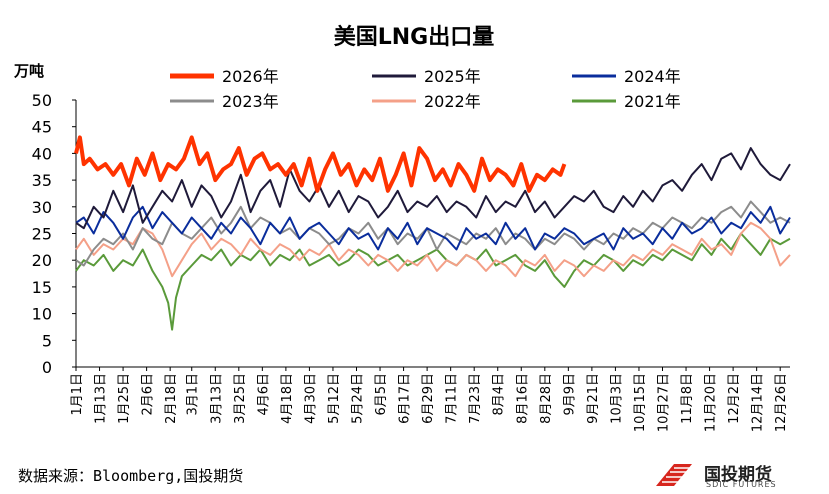  What do you see at coordinates (124, 398) in the screenshot?
I see `x-tick-label: 1月25日` at bounding box center [124, 398].